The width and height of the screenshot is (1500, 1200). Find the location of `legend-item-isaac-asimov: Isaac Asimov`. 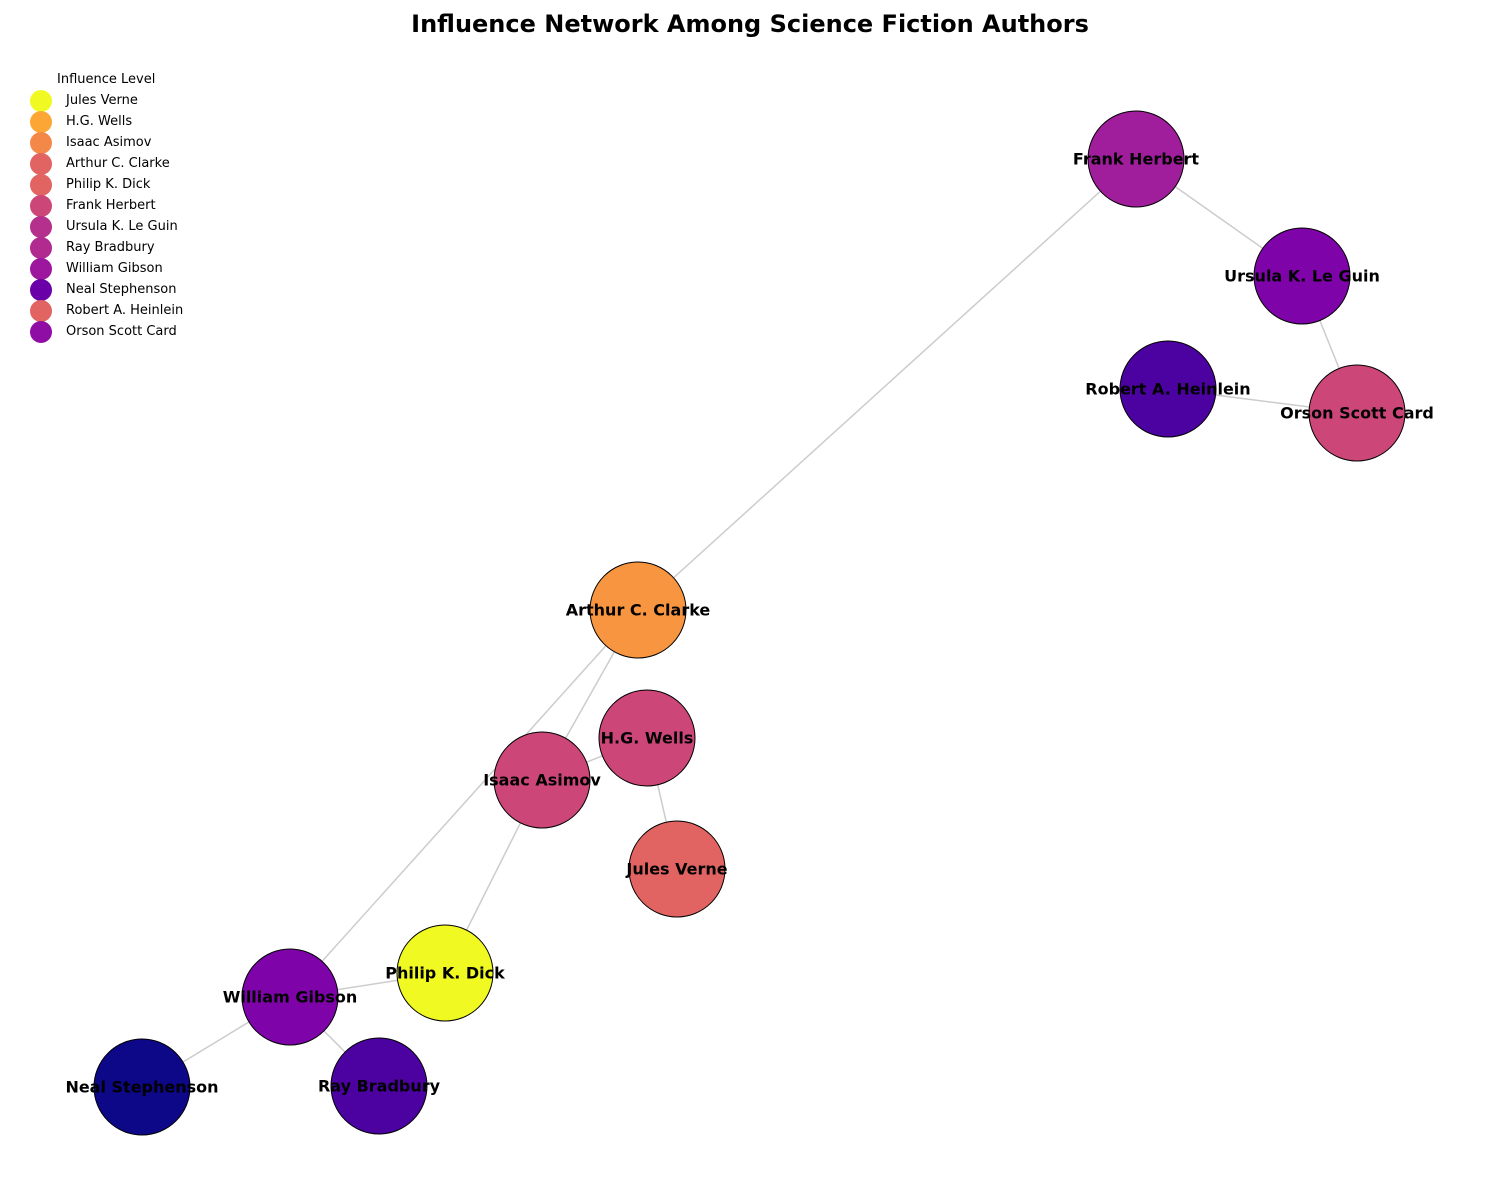

legend-item-isaac-asimov: Isaac Asimov is located at coordinates (106, 142).